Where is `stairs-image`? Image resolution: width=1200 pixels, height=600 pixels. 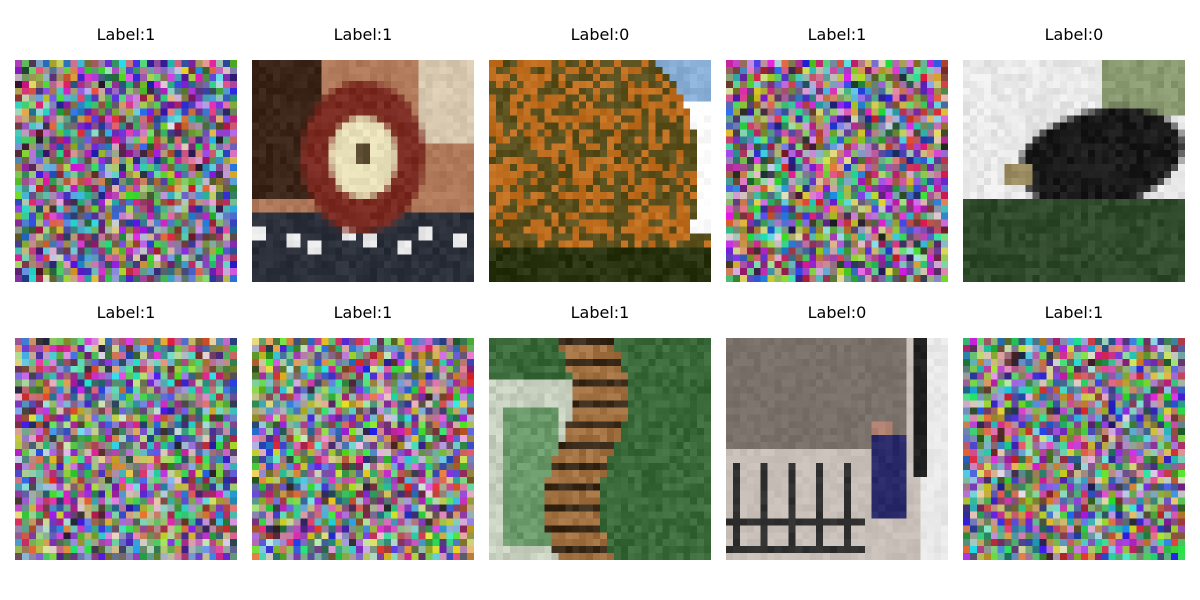 stairs-image is located at coordinates (837, 449).